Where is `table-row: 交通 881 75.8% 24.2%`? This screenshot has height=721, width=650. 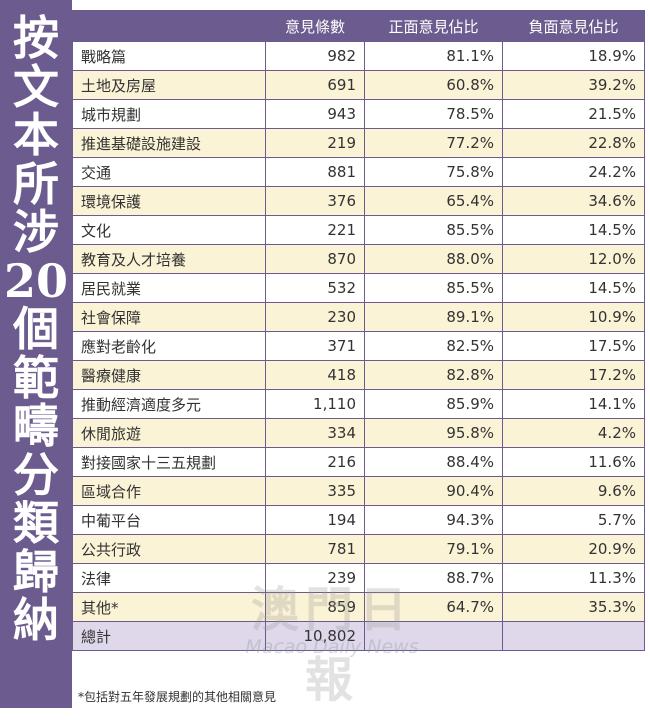 table-row: 交通 881 75.8% 24.2% is located at coordinates (358, 172).